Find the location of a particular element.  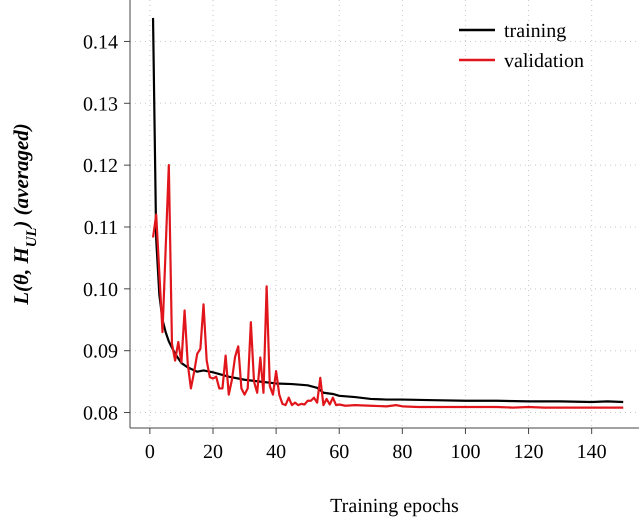

x-tick-label: 0 is located at coordinates (149, 452).